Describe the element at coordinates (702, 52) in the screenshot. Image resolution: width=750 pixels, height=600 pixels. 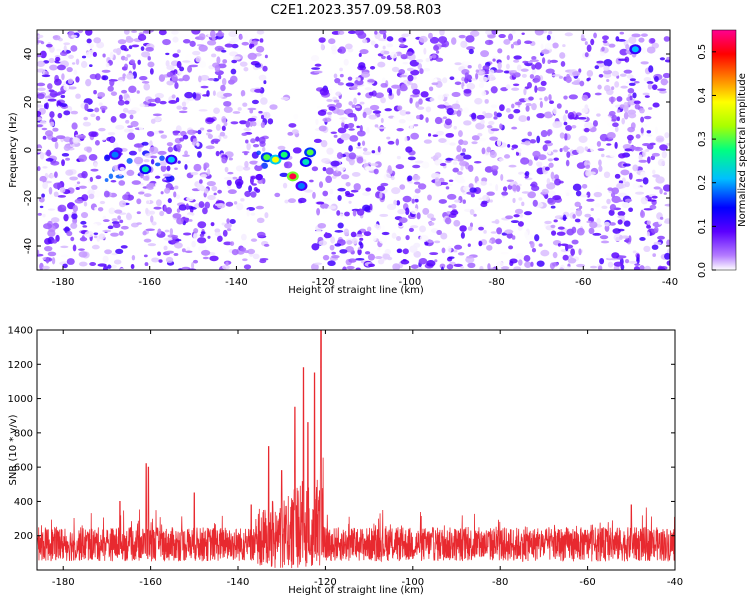
I see `colorbar-tick-label: 0.5` at that location.